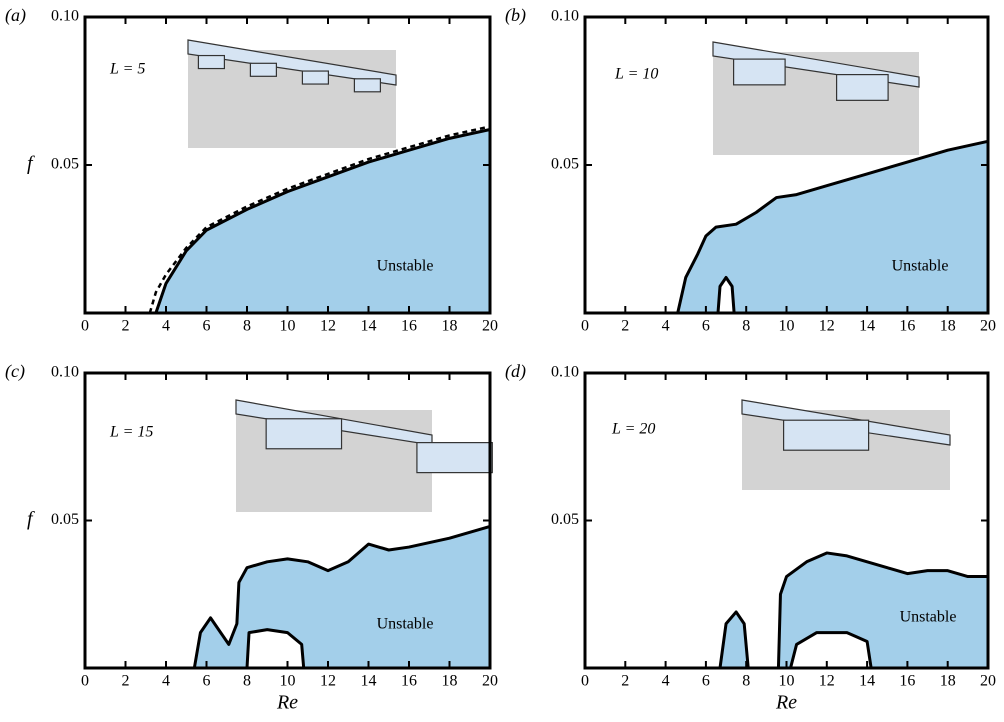 The image size is (1004, 722). Describe the element at coordinates (127, 69) in the screenshot. I see `inset-label: L = 5` at that location.